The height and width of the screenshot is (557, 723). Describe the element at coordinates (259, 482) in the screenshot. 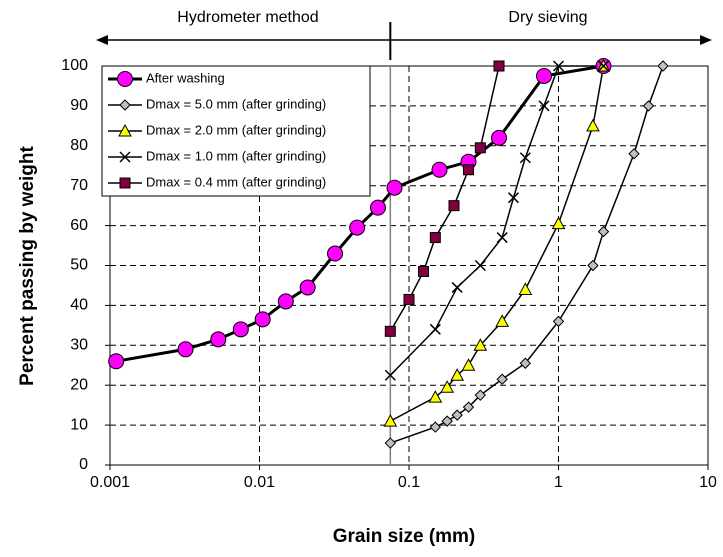

I see `x-tick-label: 0.01` at that location.